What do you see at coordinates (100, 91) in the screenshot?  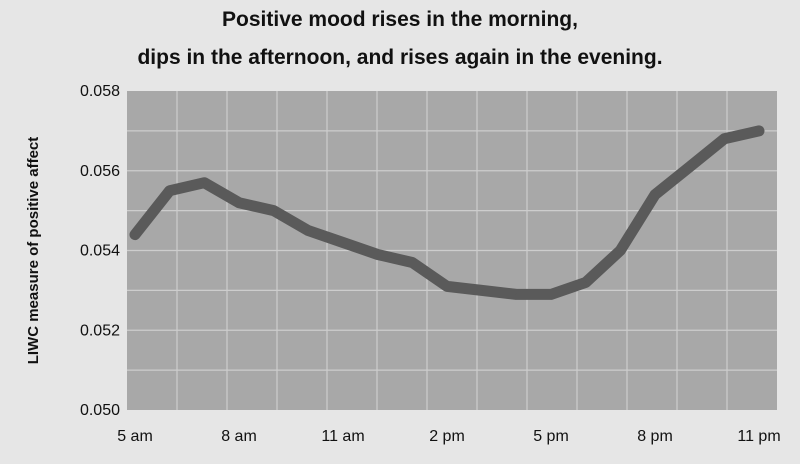 I see `y-tick-label: 0.058` at bounding box center [100, 91].